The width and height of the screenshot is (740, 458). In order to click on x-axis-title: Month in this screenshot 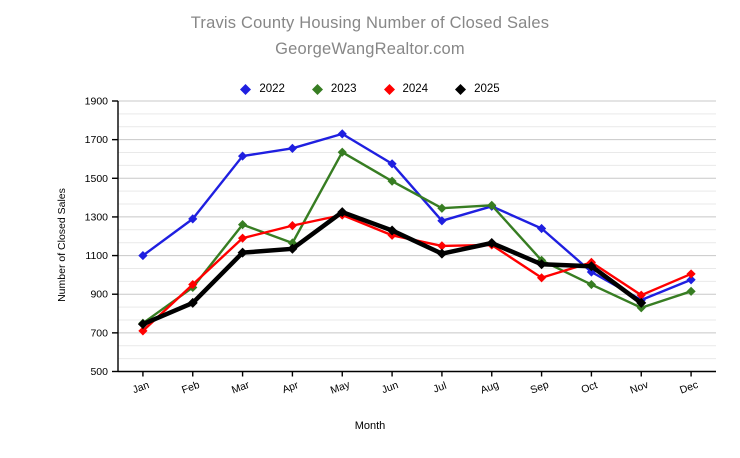, I will do `click(370, 426)`.